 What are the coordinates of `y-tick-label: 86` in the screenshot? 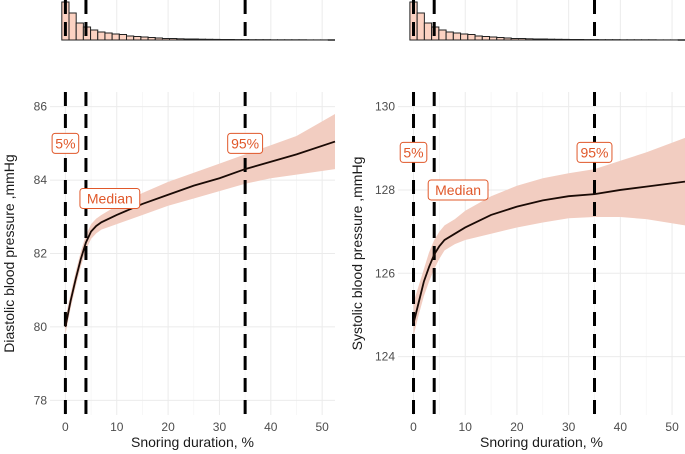 It's located at (41, 107).